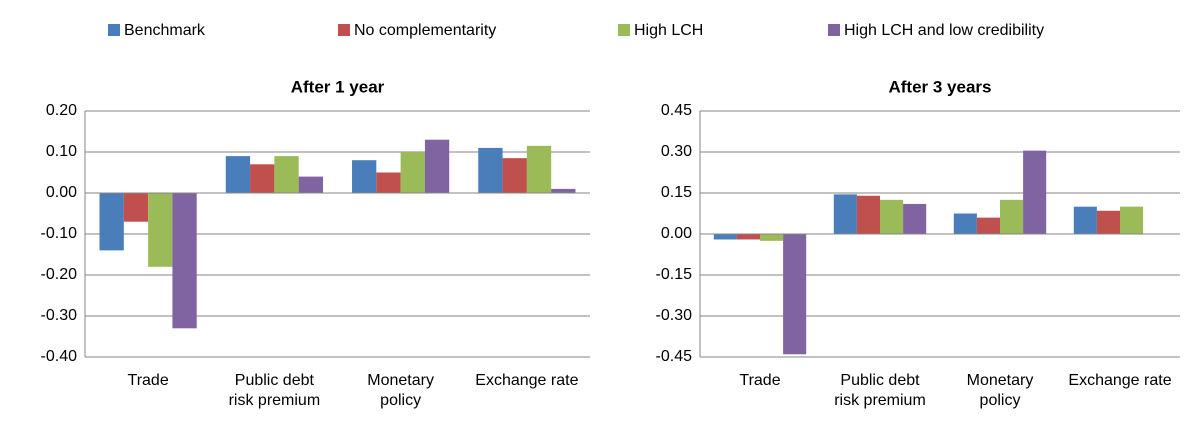 The image size is (1191, 421). I want to click on y-tick-label: -0.40, so click(59, 356).